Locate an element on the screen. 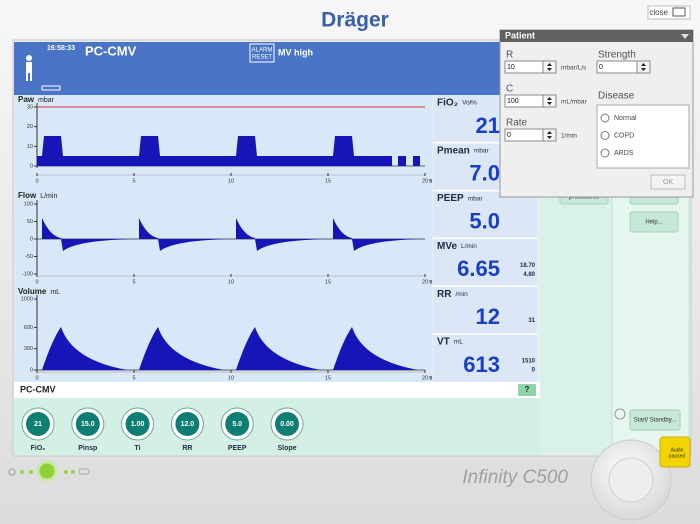 The width and height of the screenshot is (700, 524). y-tick-label: 10 is located at coordinates (30, 147).